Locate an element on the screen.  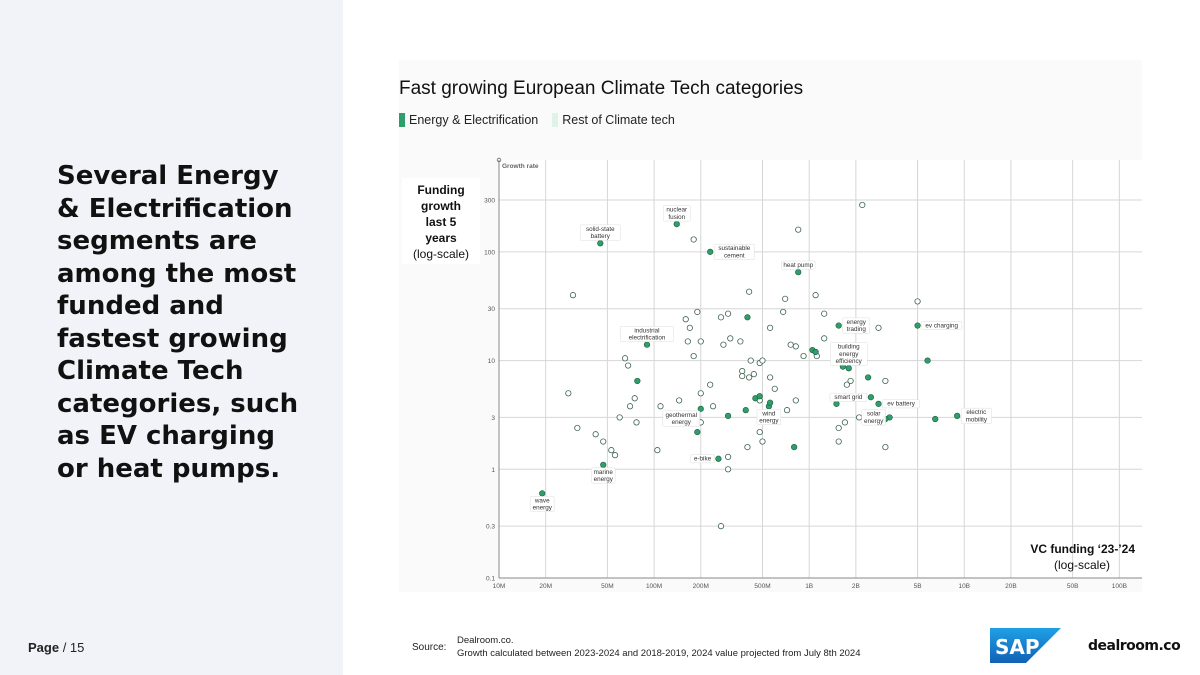
x-tick-label: 500M is located at coordinates (762, 586).